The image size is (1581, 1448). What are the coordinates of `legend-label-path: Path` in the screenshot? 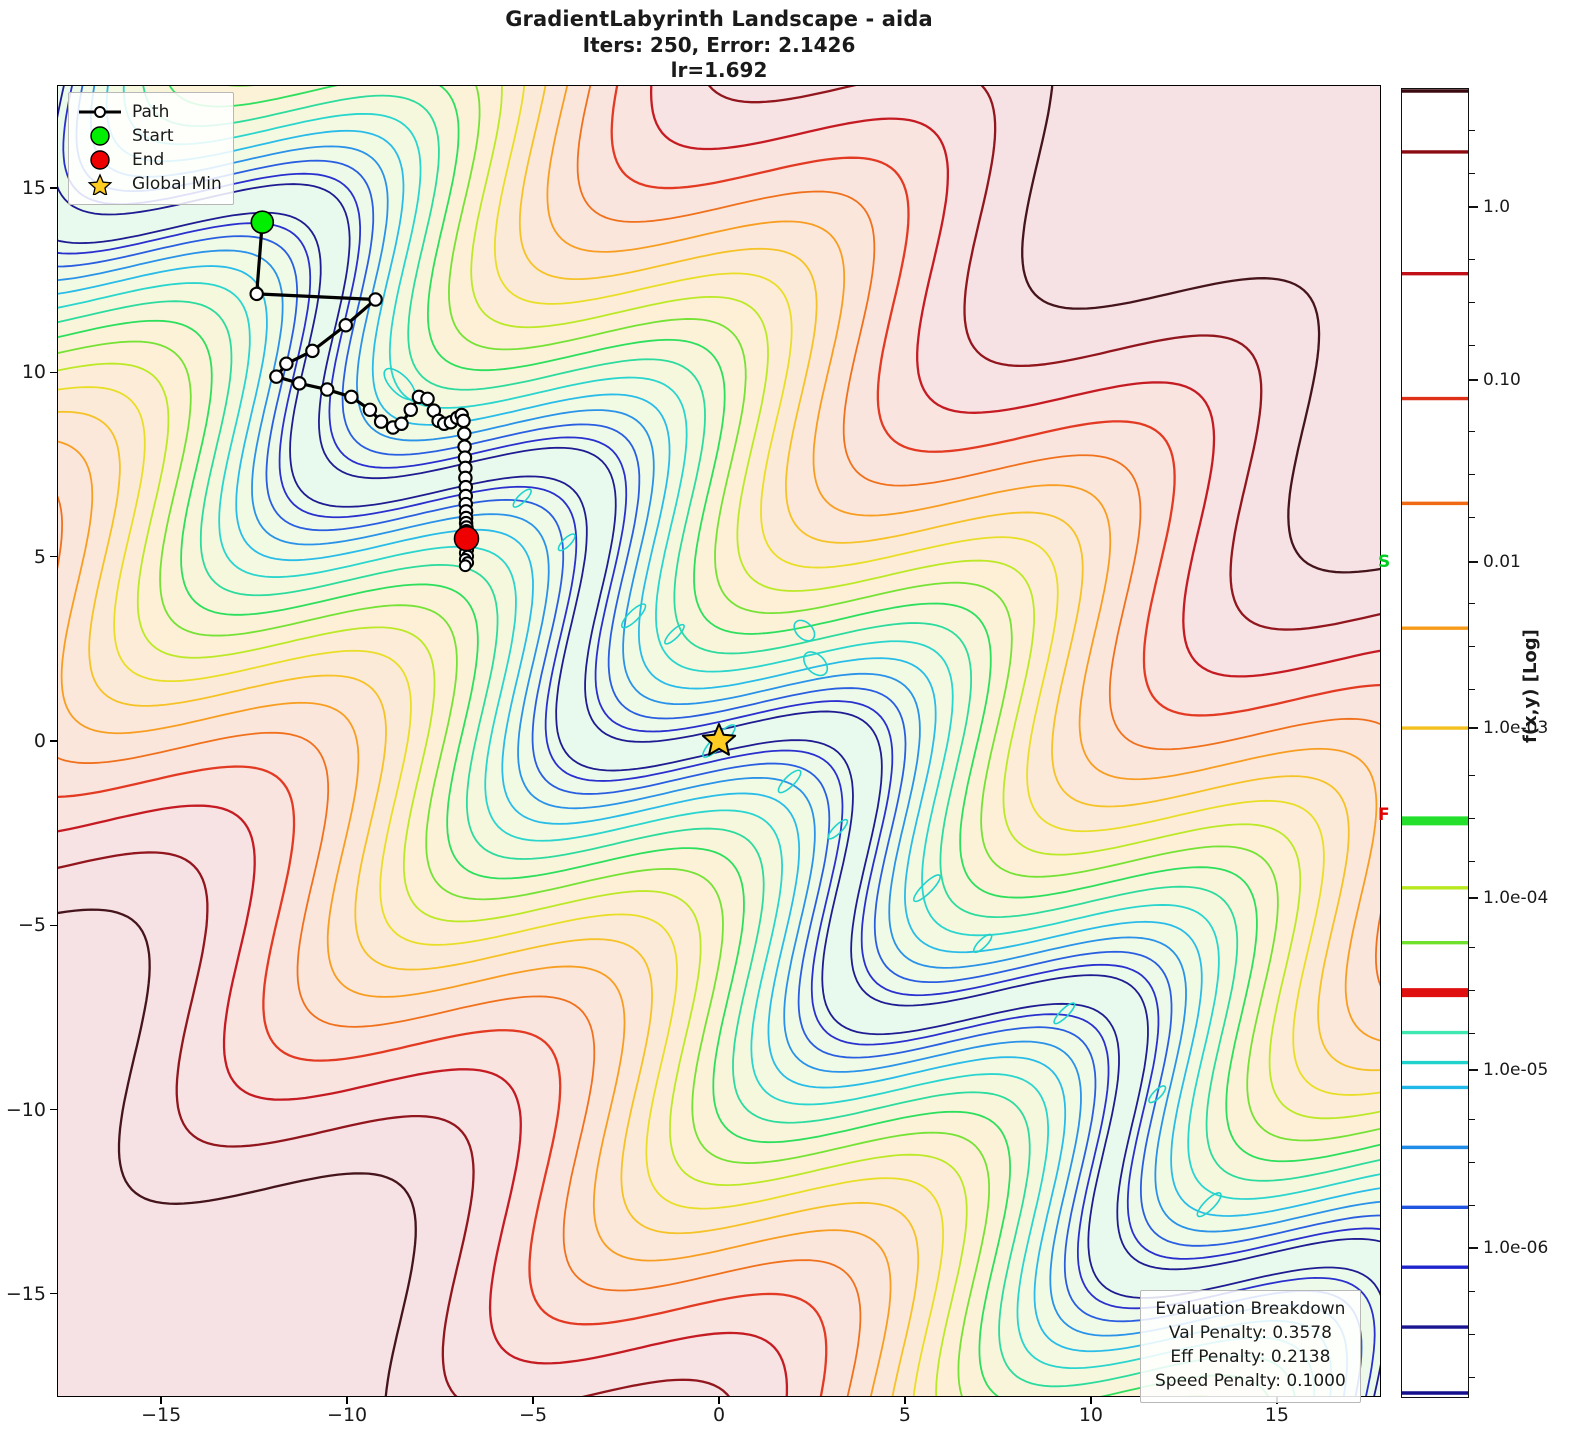 It's located at (151, 111).